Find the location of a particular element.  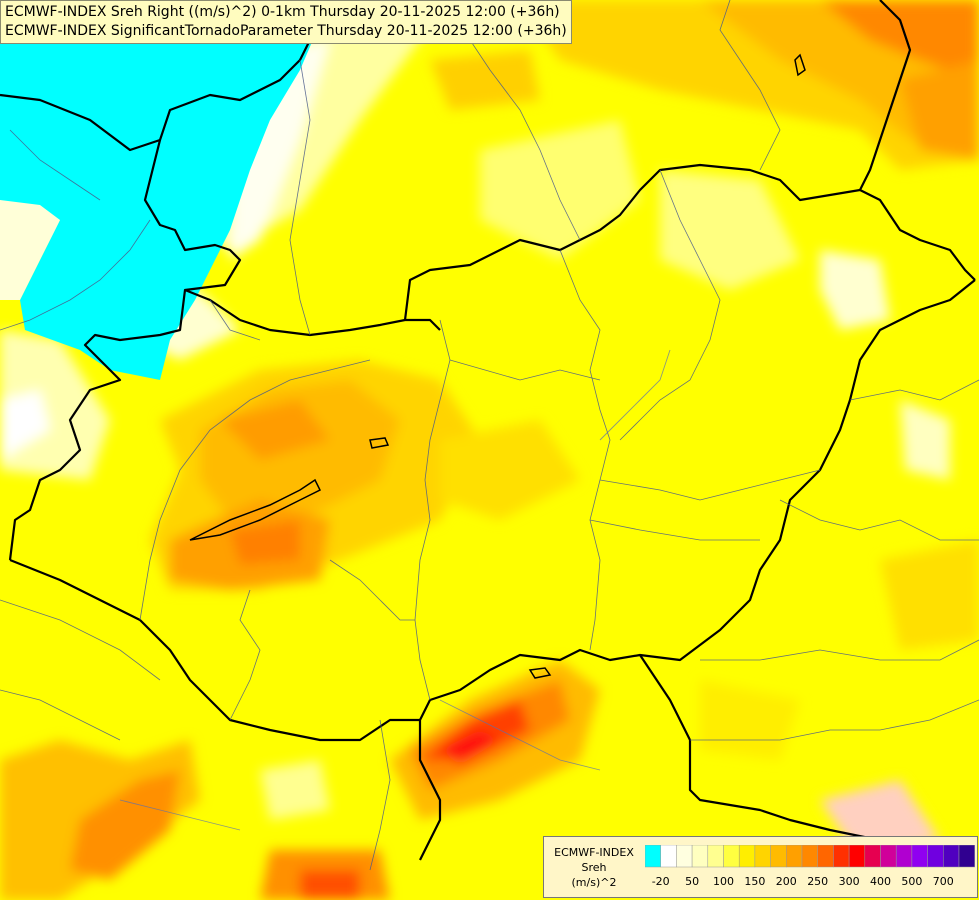

legend-tick-label: 250 is located at coordinates (818, 881).